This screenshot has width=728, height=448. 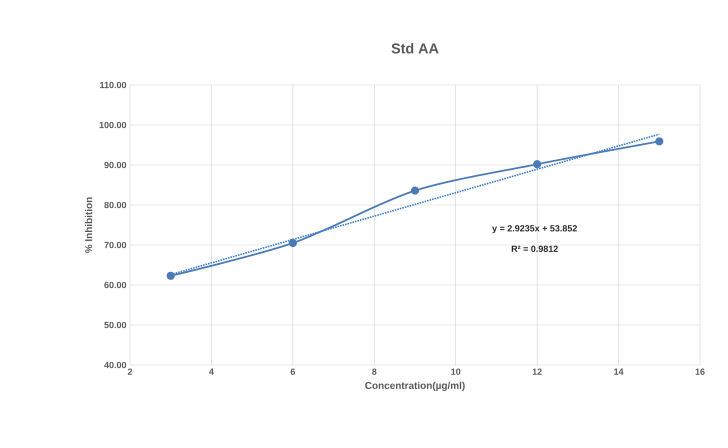 What do you see at coordinates (115, 285) in the screenshot?
I see `y-tick-label: 60.00` at bounding box center [115, 285].